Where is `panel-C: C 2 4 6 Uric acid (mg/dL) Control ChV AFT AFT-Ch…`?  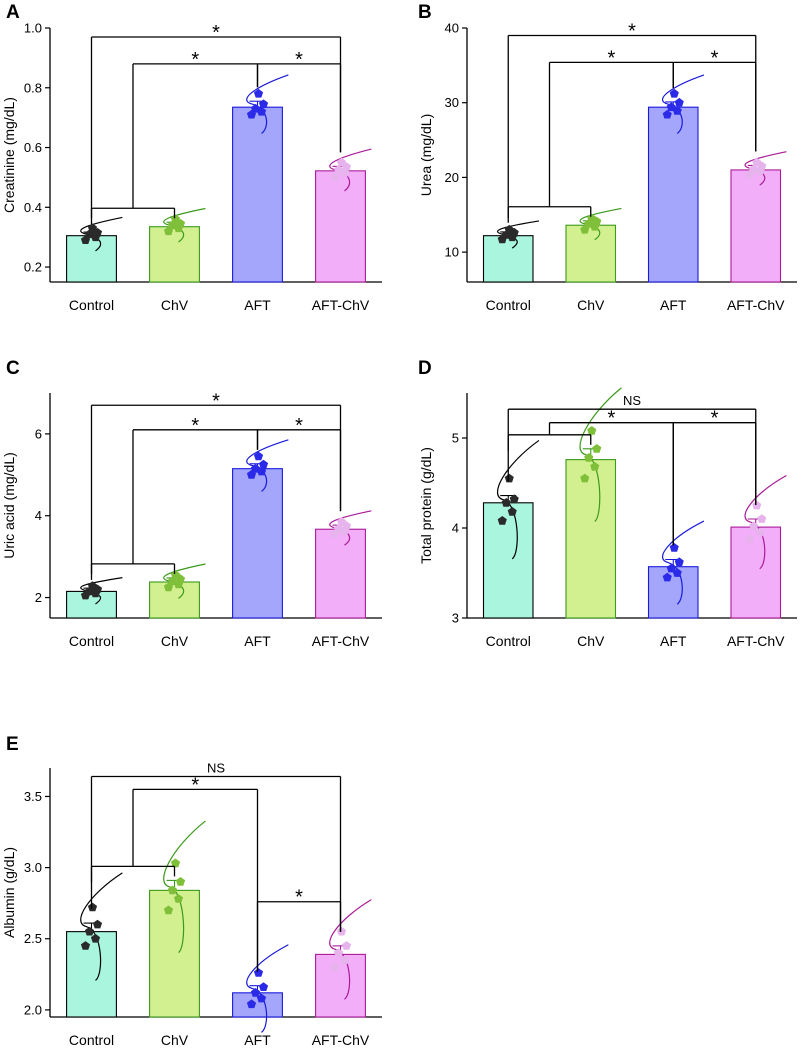 panel-C: C 2 4 6 Uric acid (mg/dL) Control ChV AFT AFT-Ch… is located at coordinates (191, 503).